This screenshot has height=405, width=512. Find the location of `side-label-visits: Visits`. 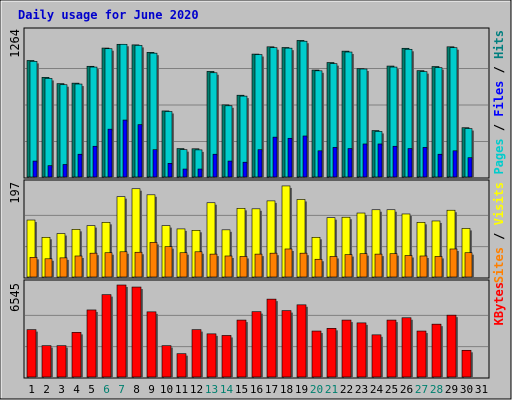

side-label-visits: Visits is located at coordinates (499, 203).